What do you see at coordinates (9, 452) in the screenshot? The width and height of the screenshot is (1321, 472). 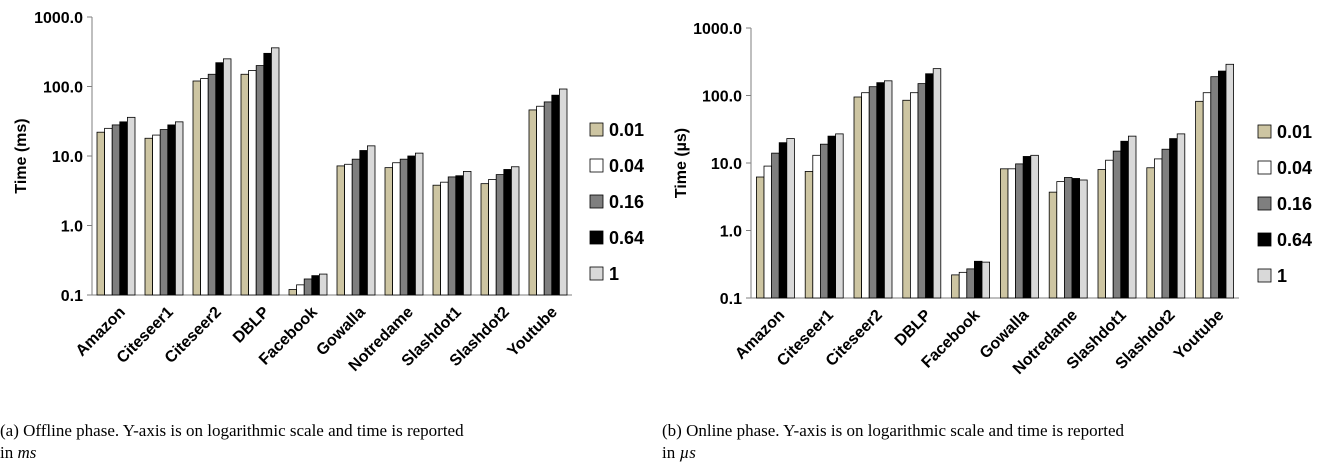 I see `caption-a-line2: in` at bounding box center [9, 452].